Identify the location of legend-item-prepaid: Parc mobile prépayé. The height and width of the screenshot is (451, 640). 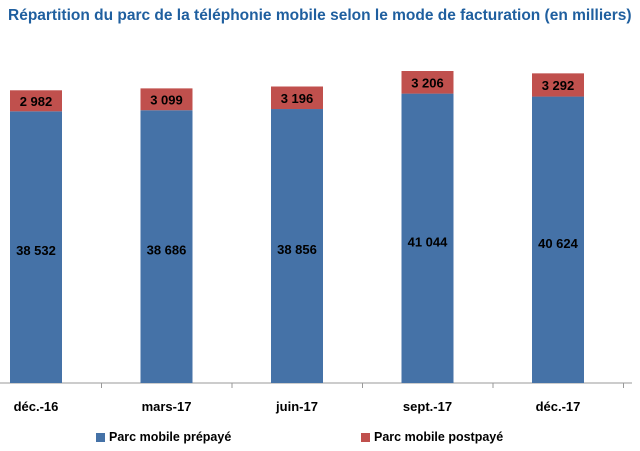
(163, 437).